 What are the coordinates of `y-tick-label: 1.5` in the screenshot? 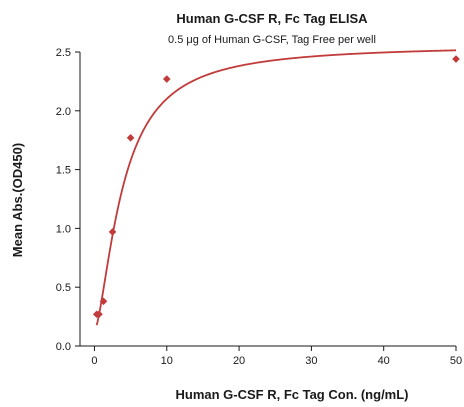 It's located at (63, 171).